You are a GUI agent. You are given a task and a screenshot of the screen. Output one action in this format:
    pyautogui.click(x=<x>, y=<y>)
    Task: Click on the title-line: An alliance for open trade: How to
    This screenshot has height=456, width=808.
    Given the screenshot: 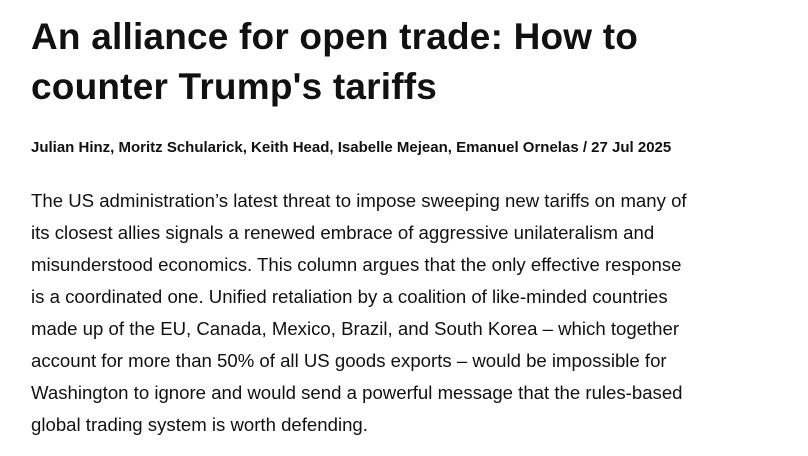 What is the action you would take?
    pyautogui.click(x=335, y=36)
    